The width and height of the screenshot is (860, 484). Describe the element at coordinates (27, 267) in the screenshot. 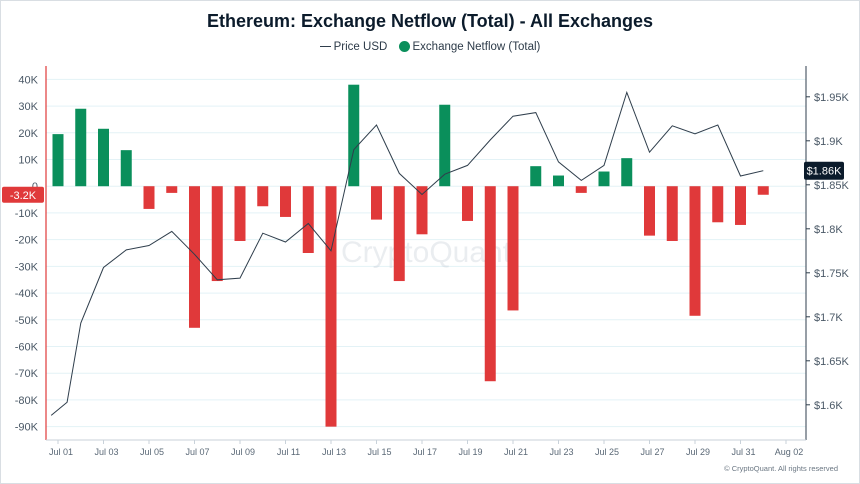

I see `left-tick-label: -30K` at that location.